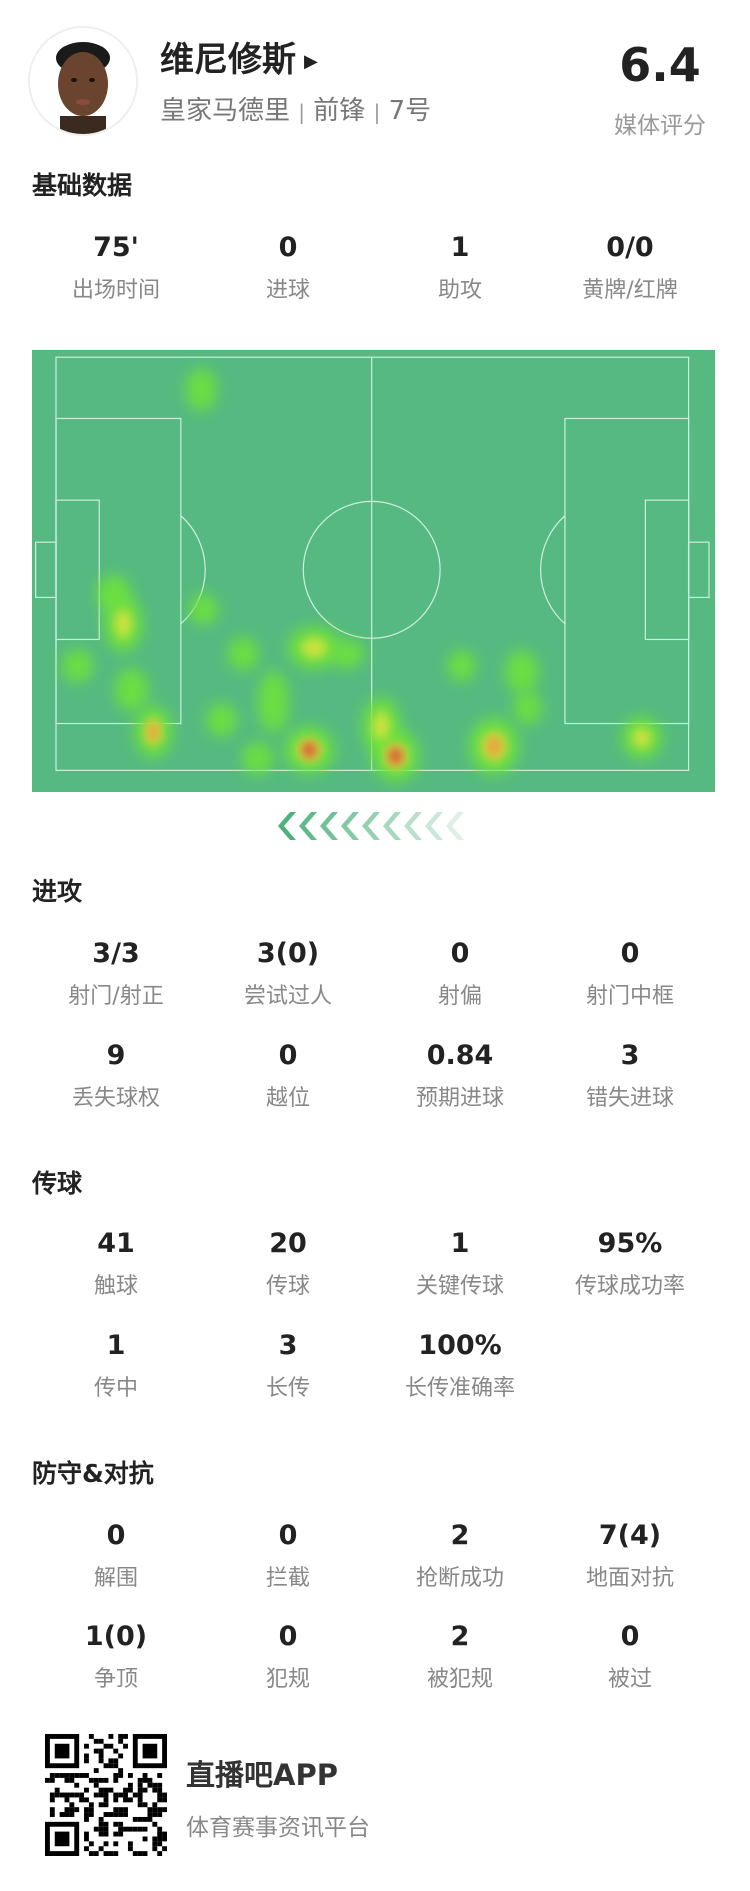 This screenshot has width=750, height=1891. I want to click on stat-label: 尝试过人, so click(287, 996).